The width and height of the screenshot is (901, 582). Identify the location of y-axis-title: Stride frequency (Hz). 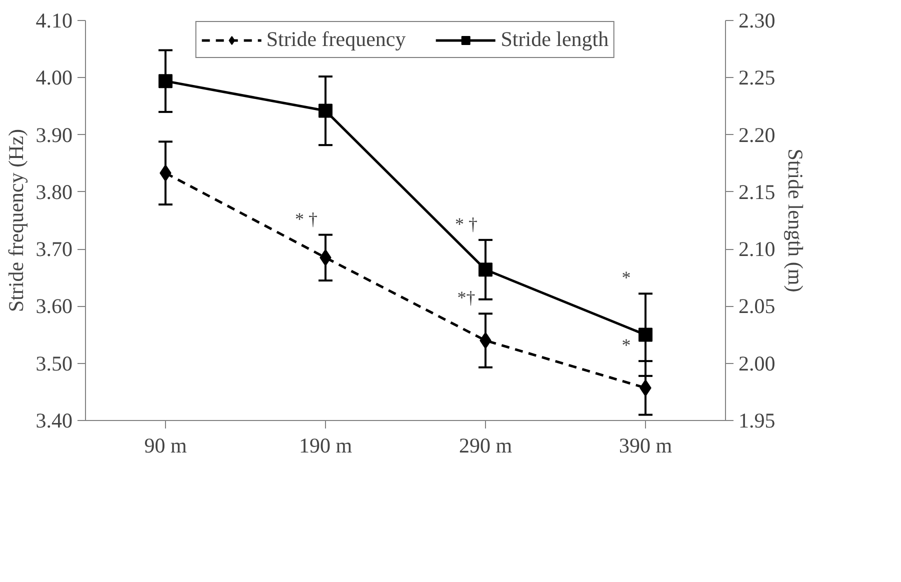
(16, 220).